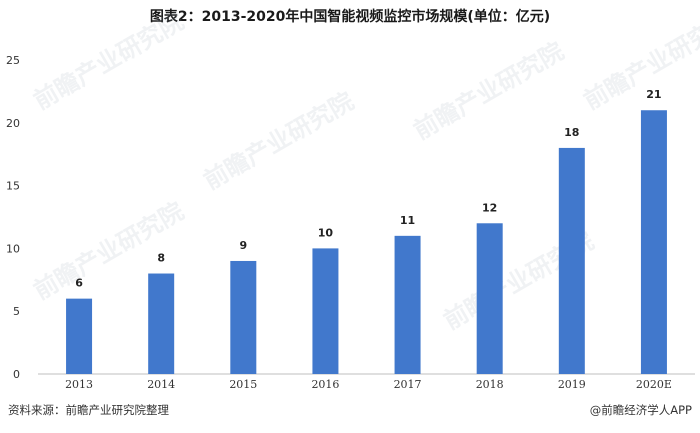 This screenshot has height=433, width=700. What do you see at coordinates (161, 258) in the screenshot?
I see `data-label: 8` at bounding box center [161, 258].